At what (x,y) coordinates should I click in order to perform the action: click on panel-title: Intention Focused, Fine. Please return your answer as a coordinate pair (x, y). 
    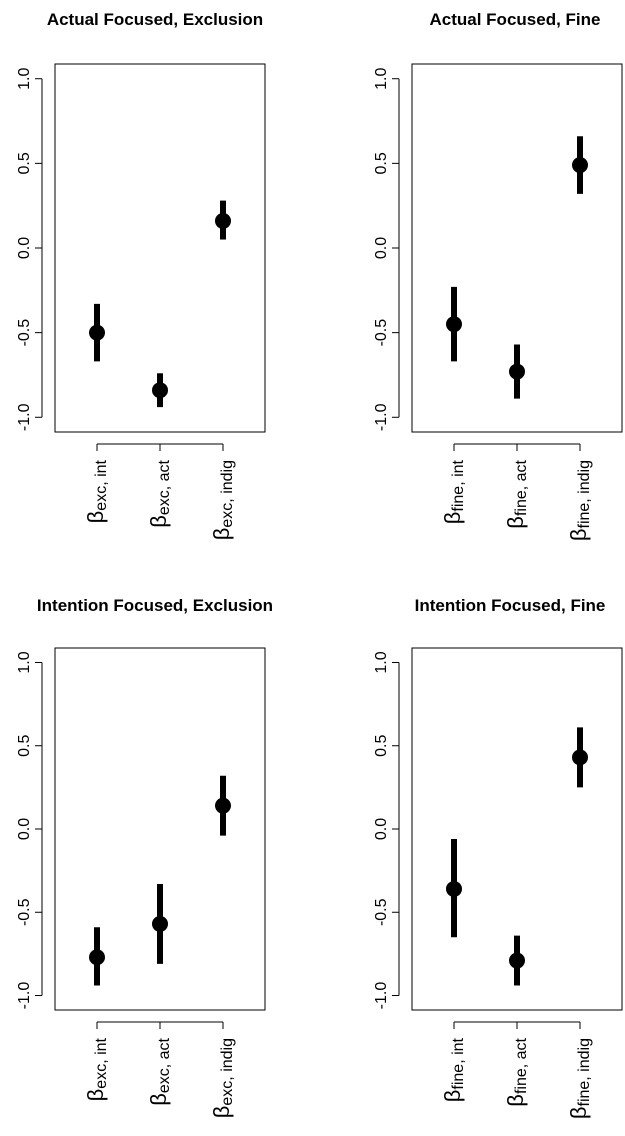
    Looking at the image, I should click on (510, 605).